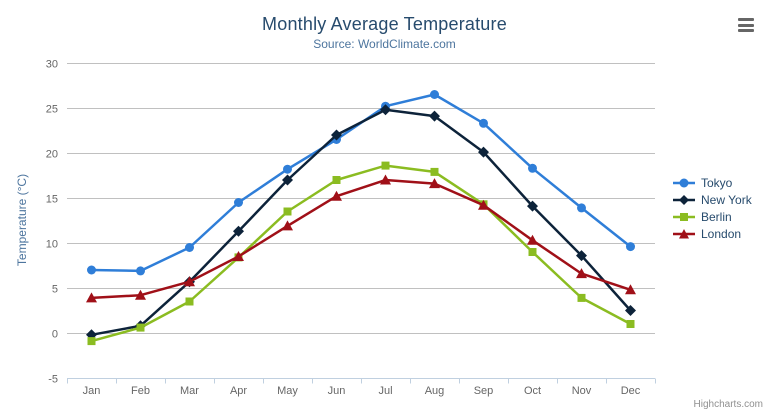 This screenshot has height=416, width=769. What do you see at coordinates (22, 220) in the screenshot?
I see `y-axis-title: Temperature (°C)` at bounding box center [22, 220].